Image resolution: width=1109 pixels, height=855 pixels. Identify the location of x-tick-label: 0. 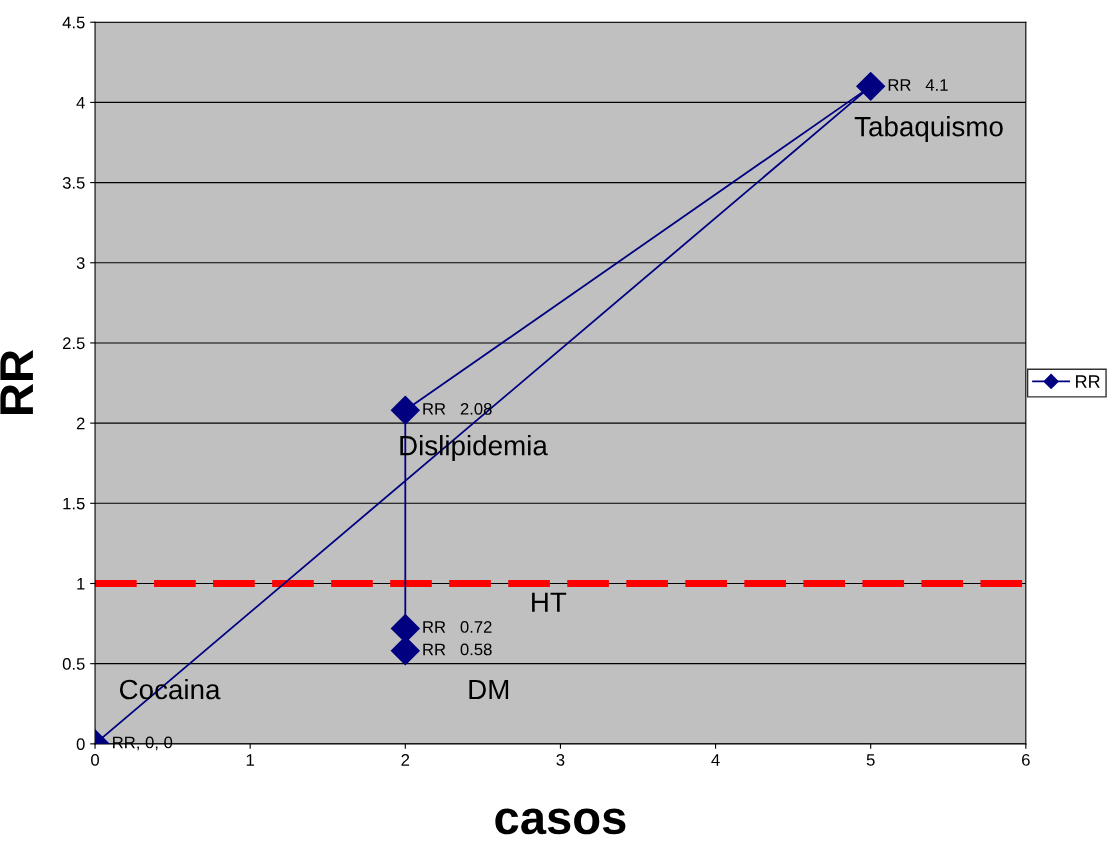
(95, 760).